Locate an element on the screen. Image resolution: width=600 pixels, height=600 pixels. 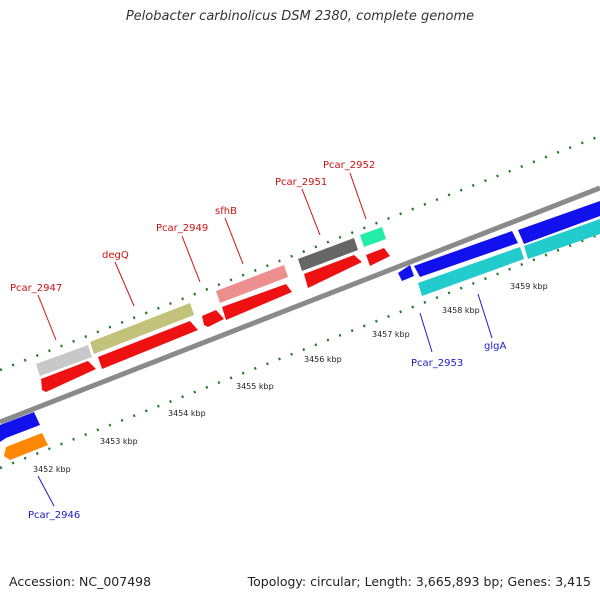
scale-label-3453: 3453 kbp is located at coordinates (119, 441).